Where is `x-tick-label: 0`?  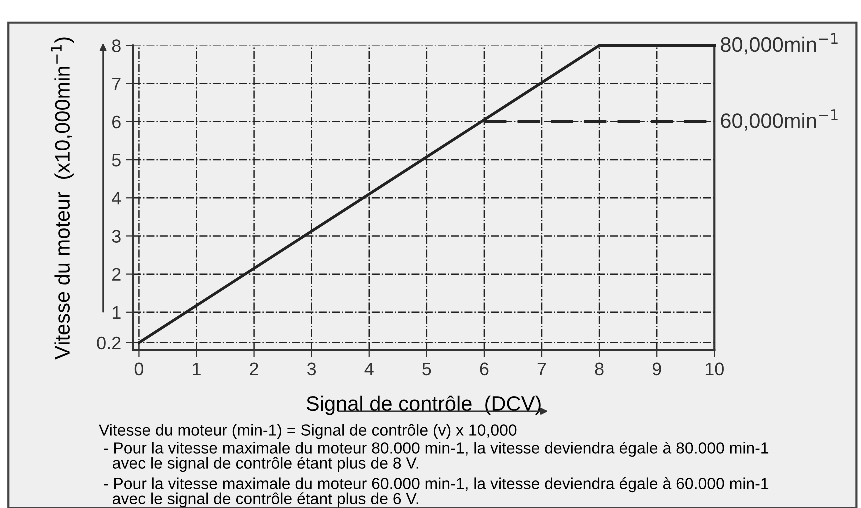 x-tick-label: 0 is located at coordinates (139, 369).